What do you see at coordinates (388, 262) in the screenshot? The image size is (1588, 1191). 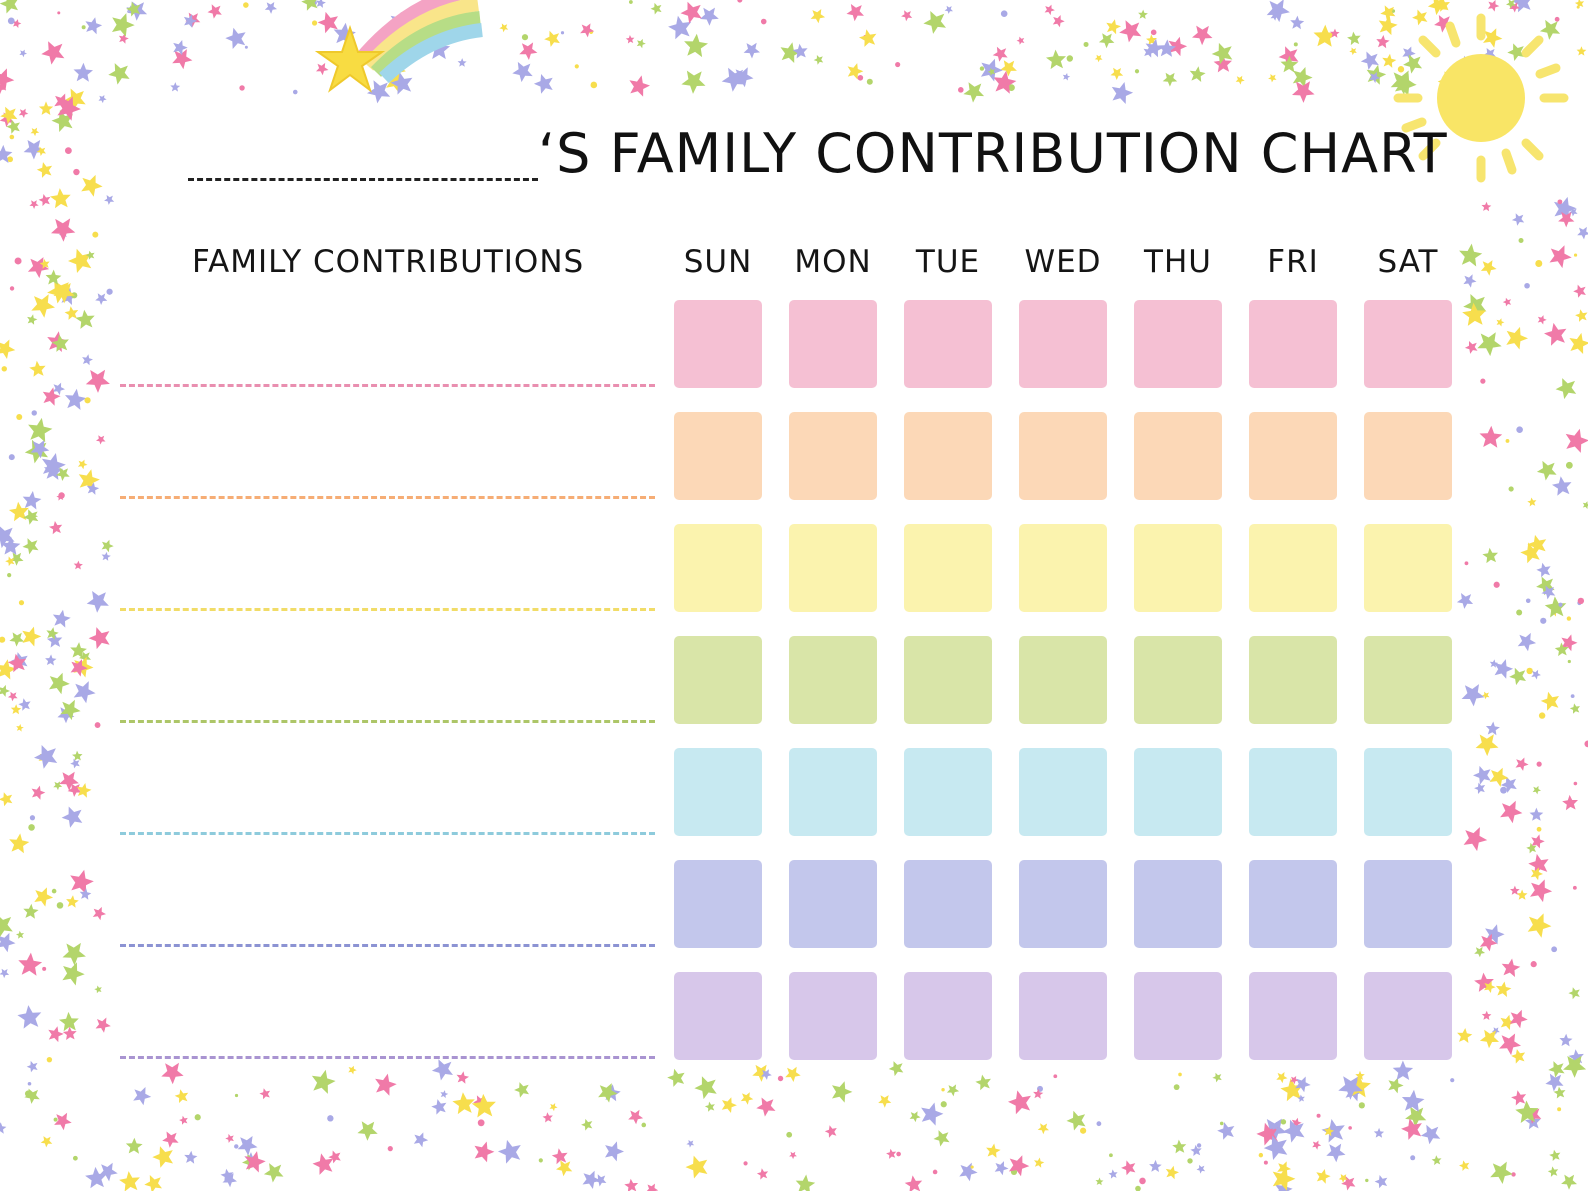 I see `family-contributions-header: FAMILY CONTRIBUTIONS` at bounding box center [388, 262].